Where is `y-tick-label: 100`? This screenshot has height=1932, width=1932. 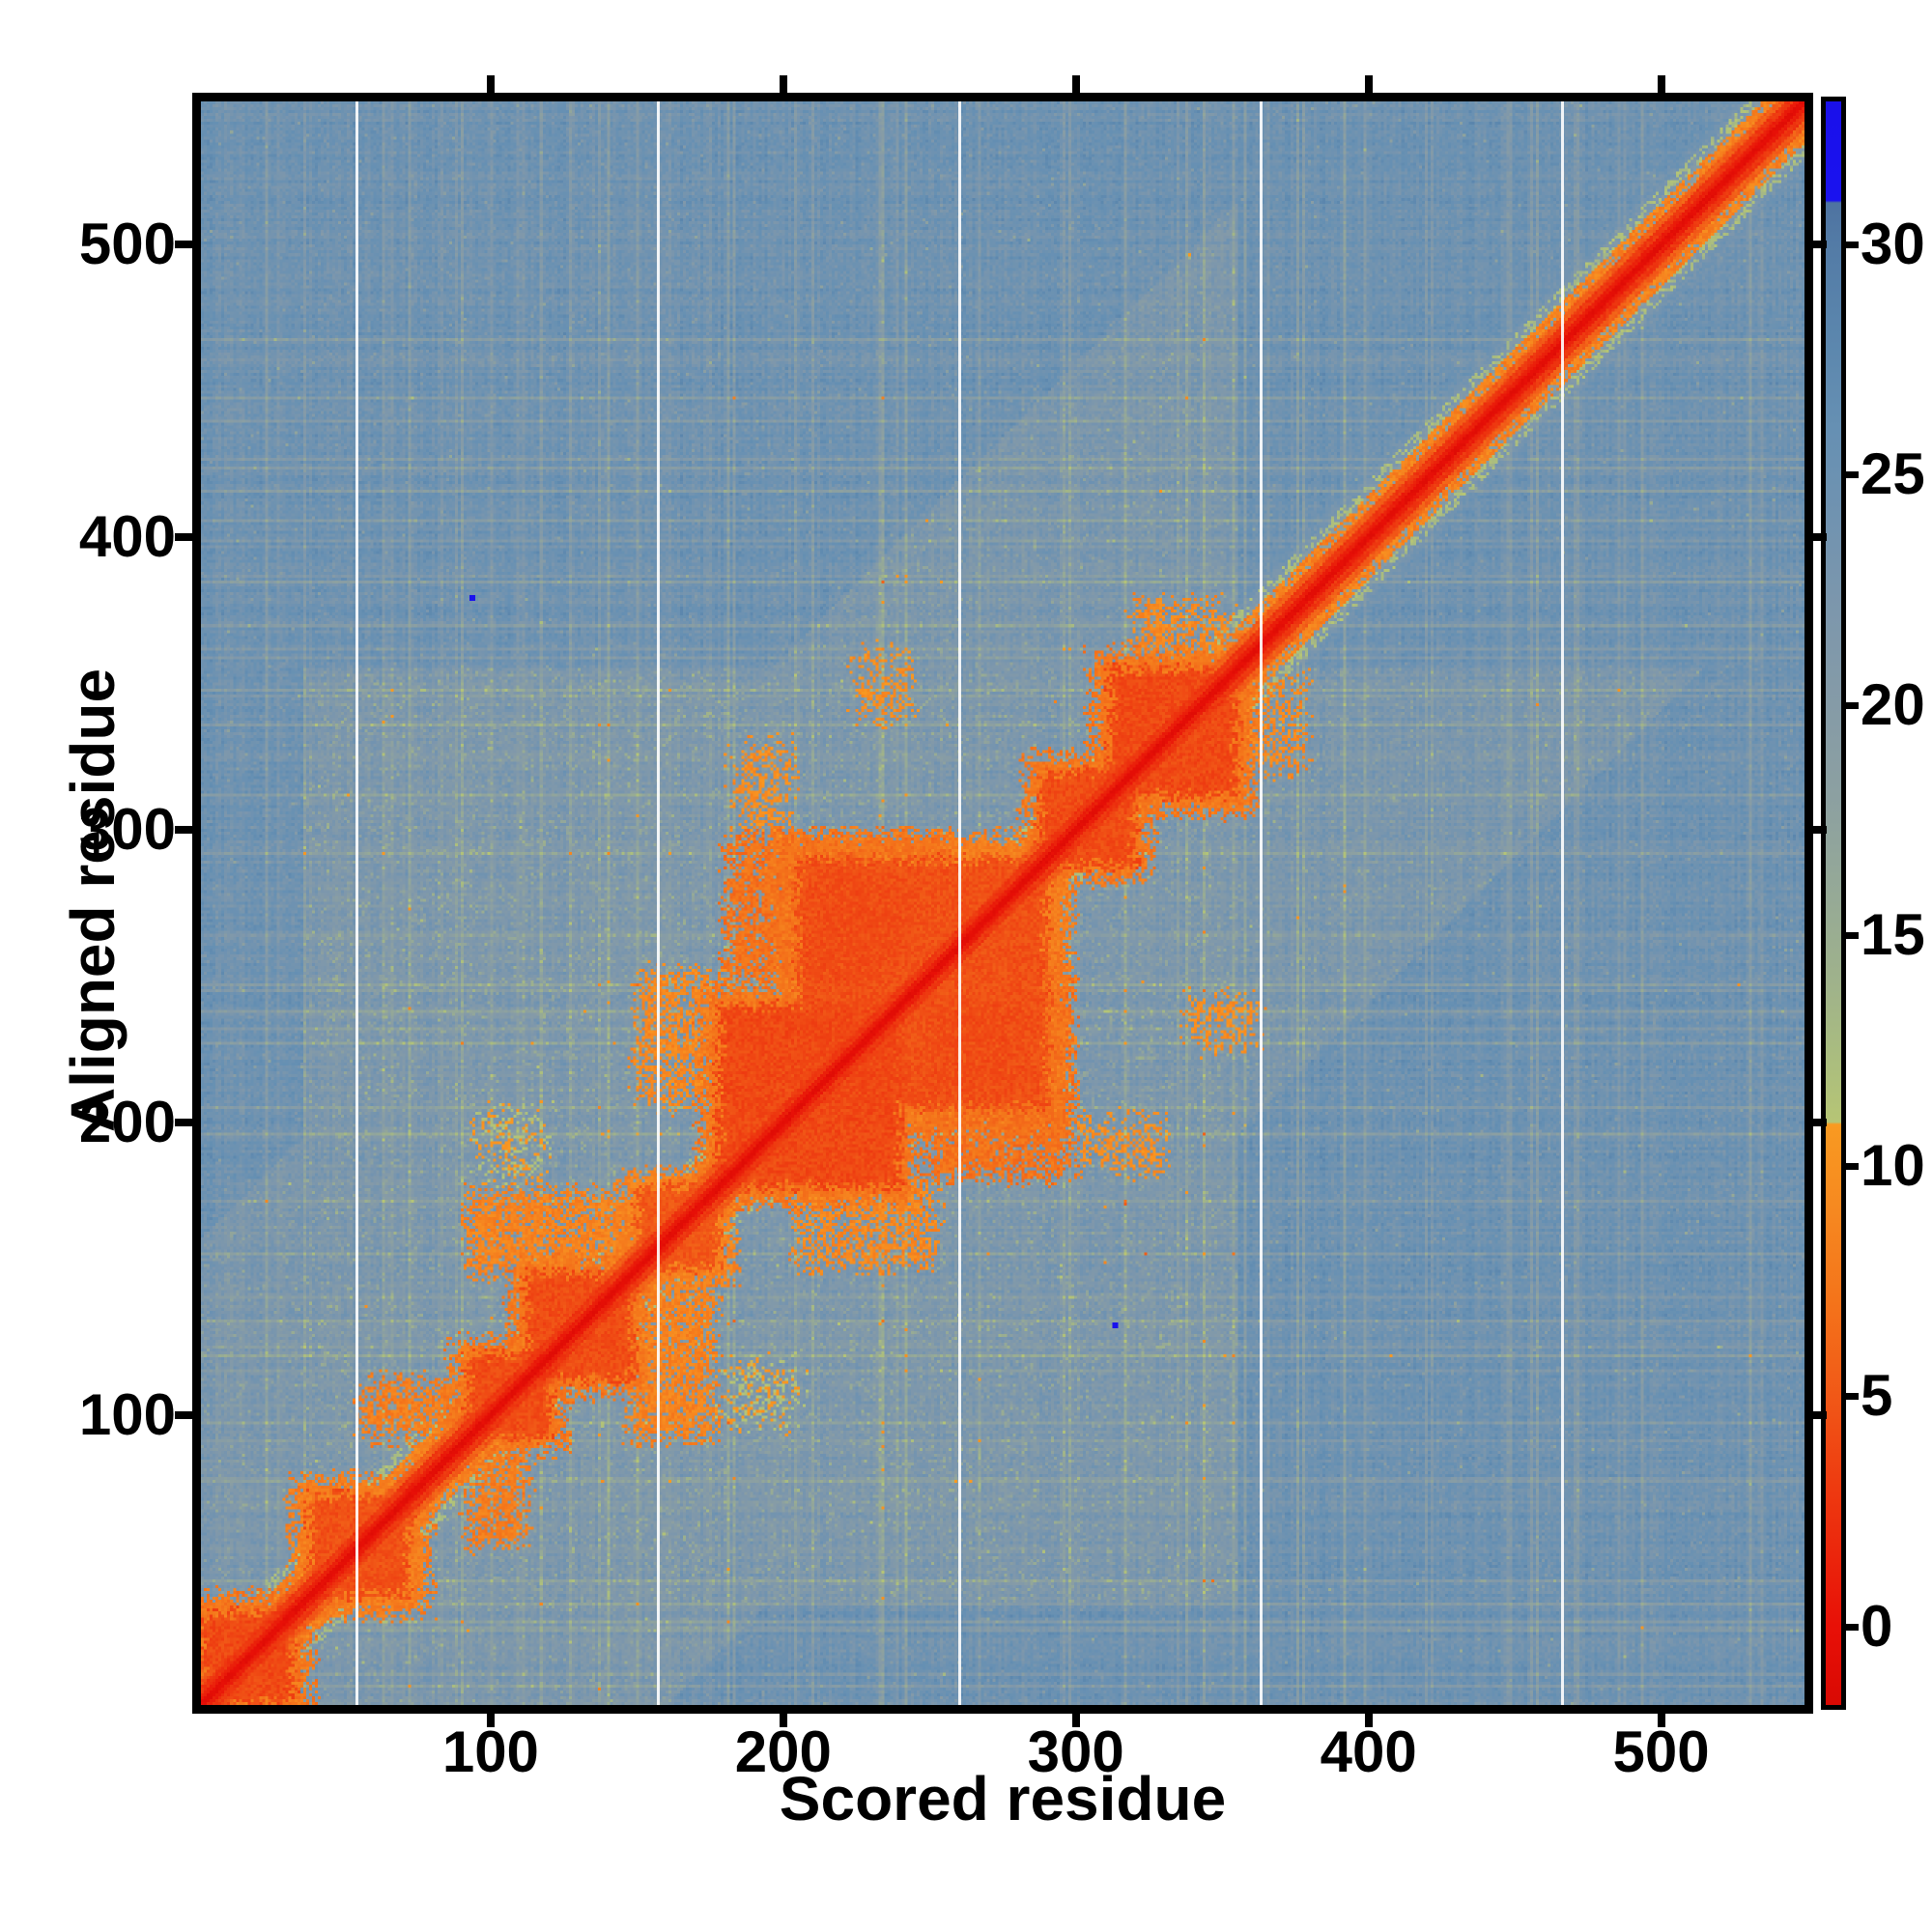
y-tick-label: 100 is located at coordinates (127, 1415).